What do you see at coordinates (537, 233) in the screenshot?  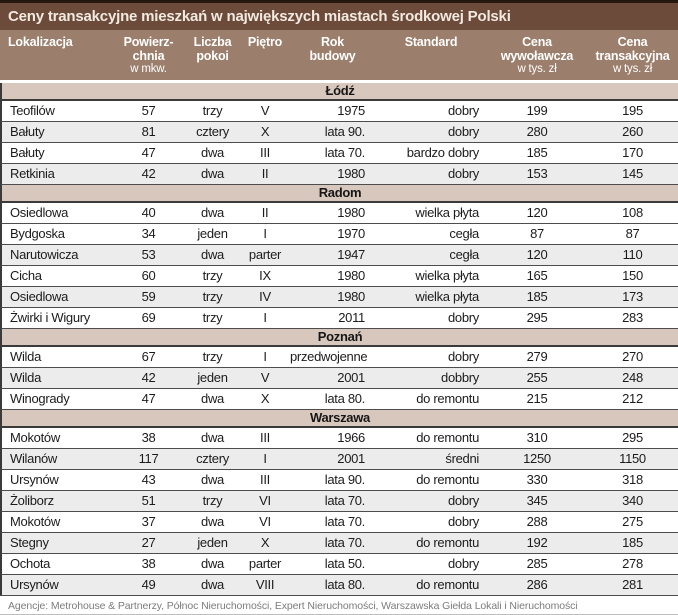 I see `cell-cena-wywolawcza: 87` at bounding box center [537, 233].